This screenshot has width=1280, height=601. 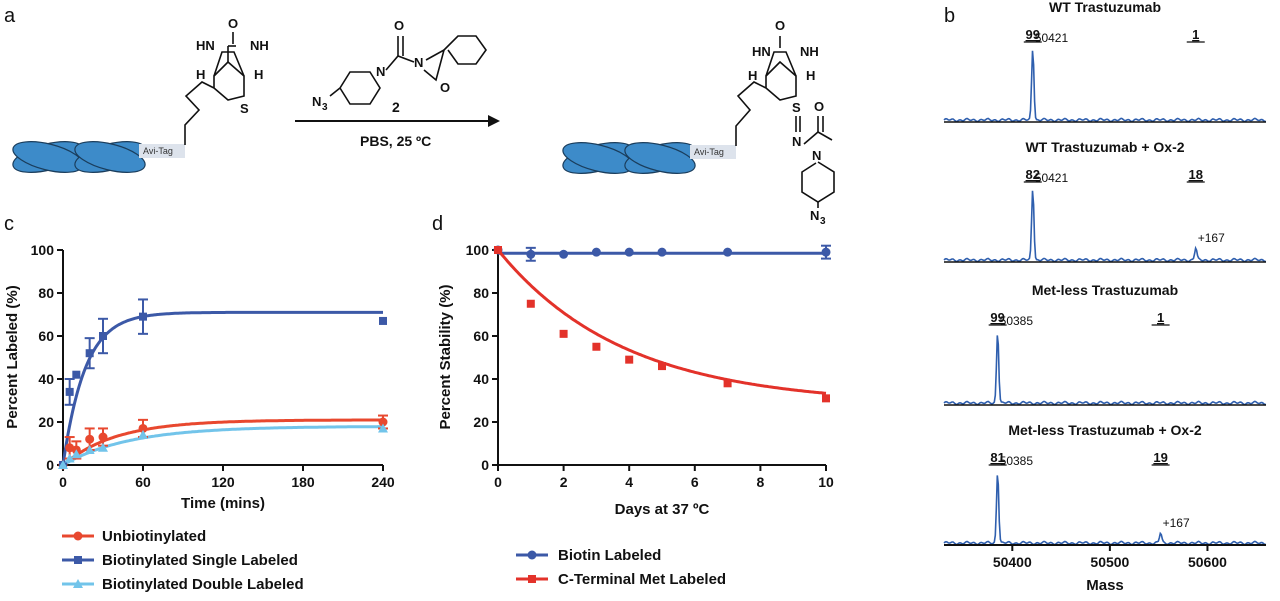 I want to click on x-tick-label: 50500, so click(x=1109, y=562).